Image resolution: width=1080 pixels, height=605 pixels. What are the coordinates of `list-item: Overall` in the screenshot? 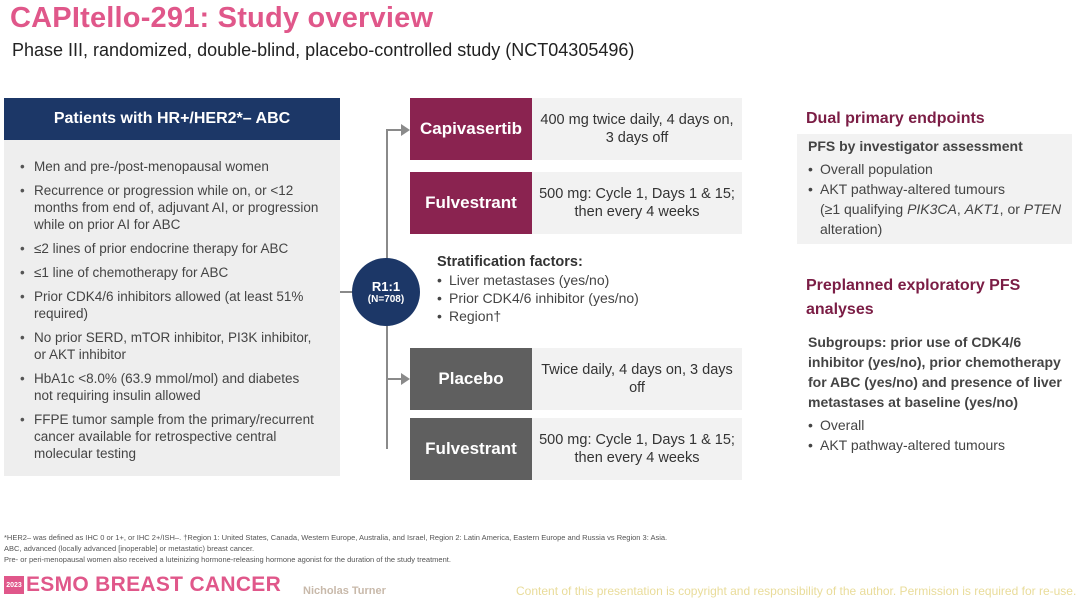 It's located at (939, 425).